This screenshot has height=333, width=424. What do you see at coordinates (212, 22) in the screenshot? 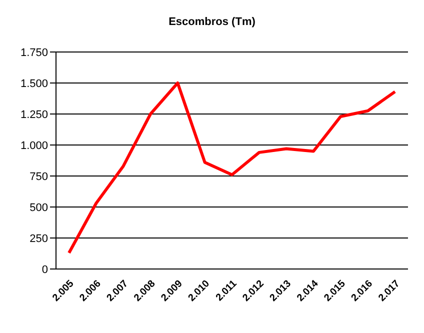
I see `chart-title: Escombros (Tm)` at bounding box center [212, 22].